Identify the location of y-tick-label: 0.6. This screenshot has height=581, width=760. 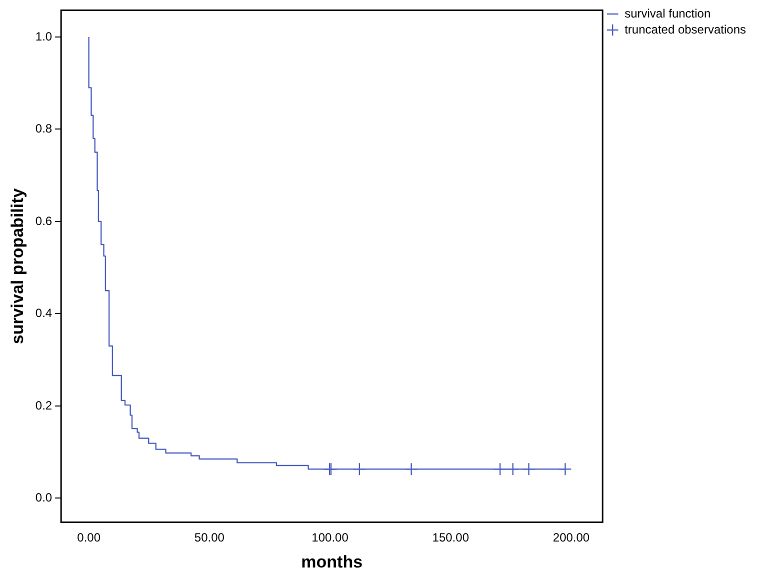
(43, 221).